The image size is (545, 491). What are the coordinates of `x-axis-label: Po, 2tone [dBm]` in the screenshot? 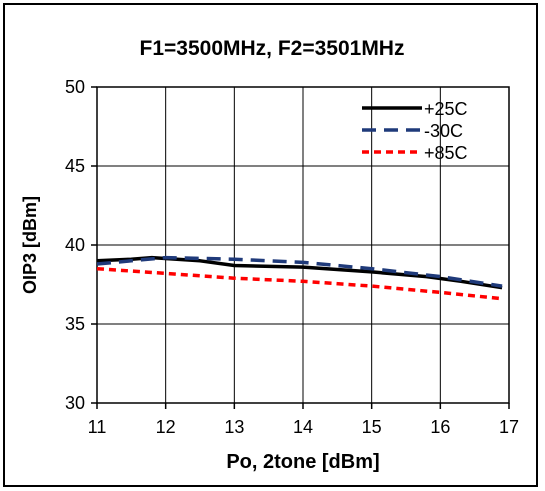 It's located at (302, 462).